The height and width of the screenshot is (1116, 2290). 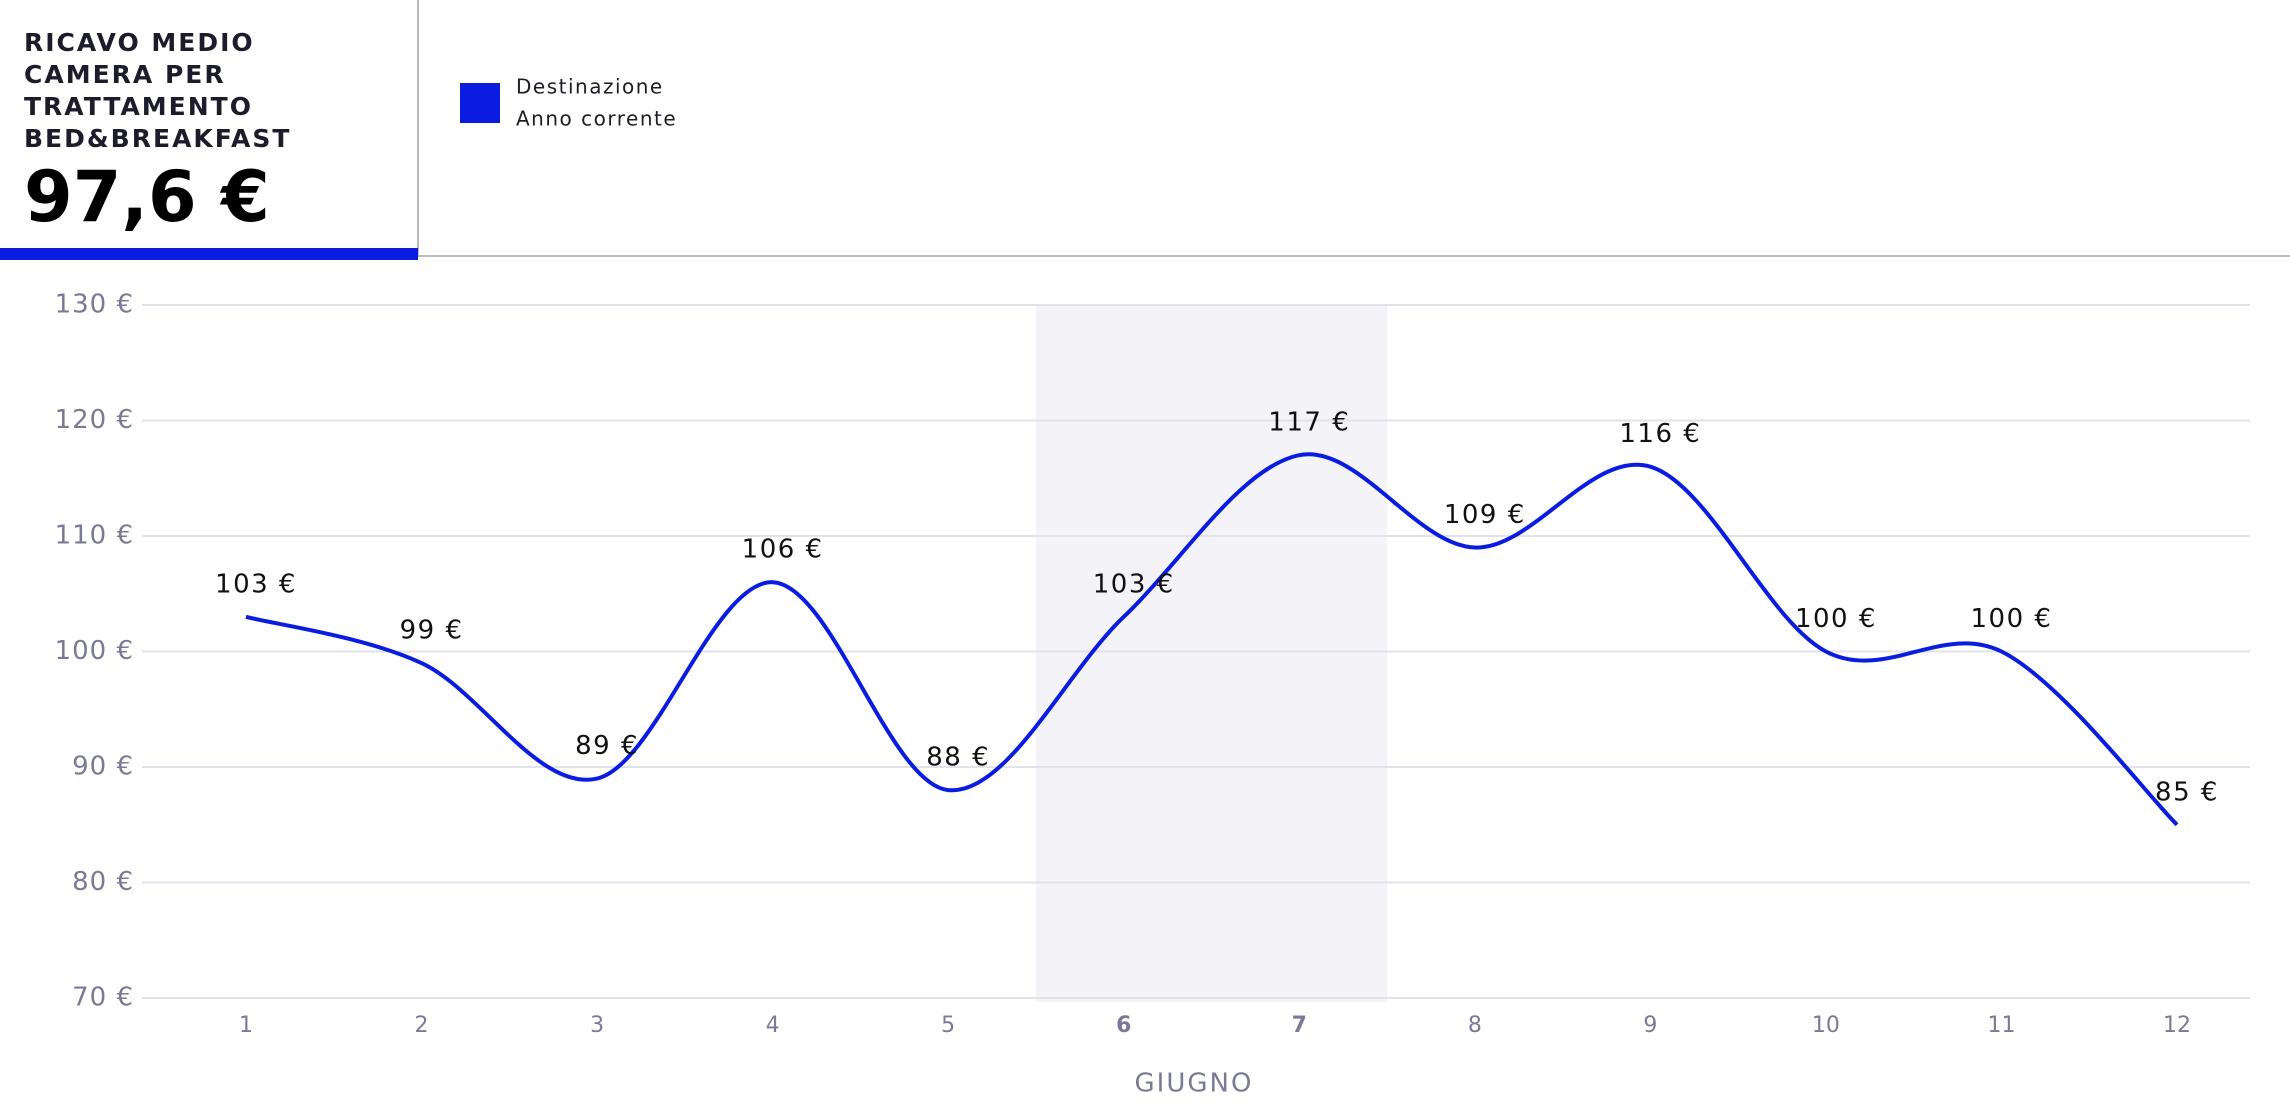 What do you see at coordinates (432, 631) in the screenshot?
I see `data-label: 99 €` at bounding box center [432, 631].